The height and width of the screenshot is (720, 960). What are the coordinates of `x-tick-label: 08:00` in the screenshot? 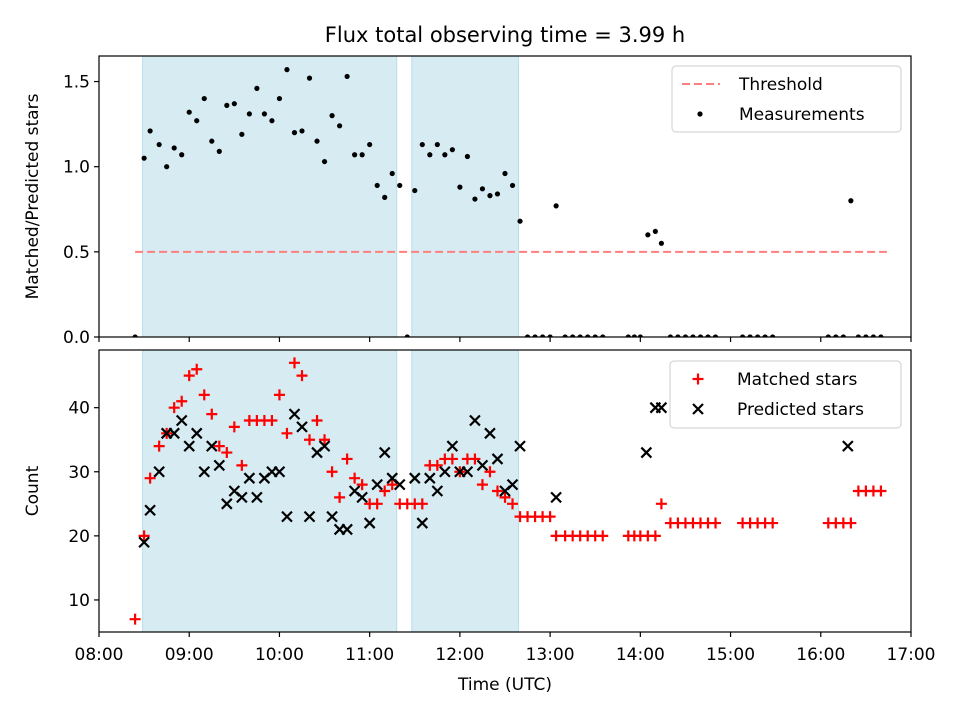 It's located at (99, 655).